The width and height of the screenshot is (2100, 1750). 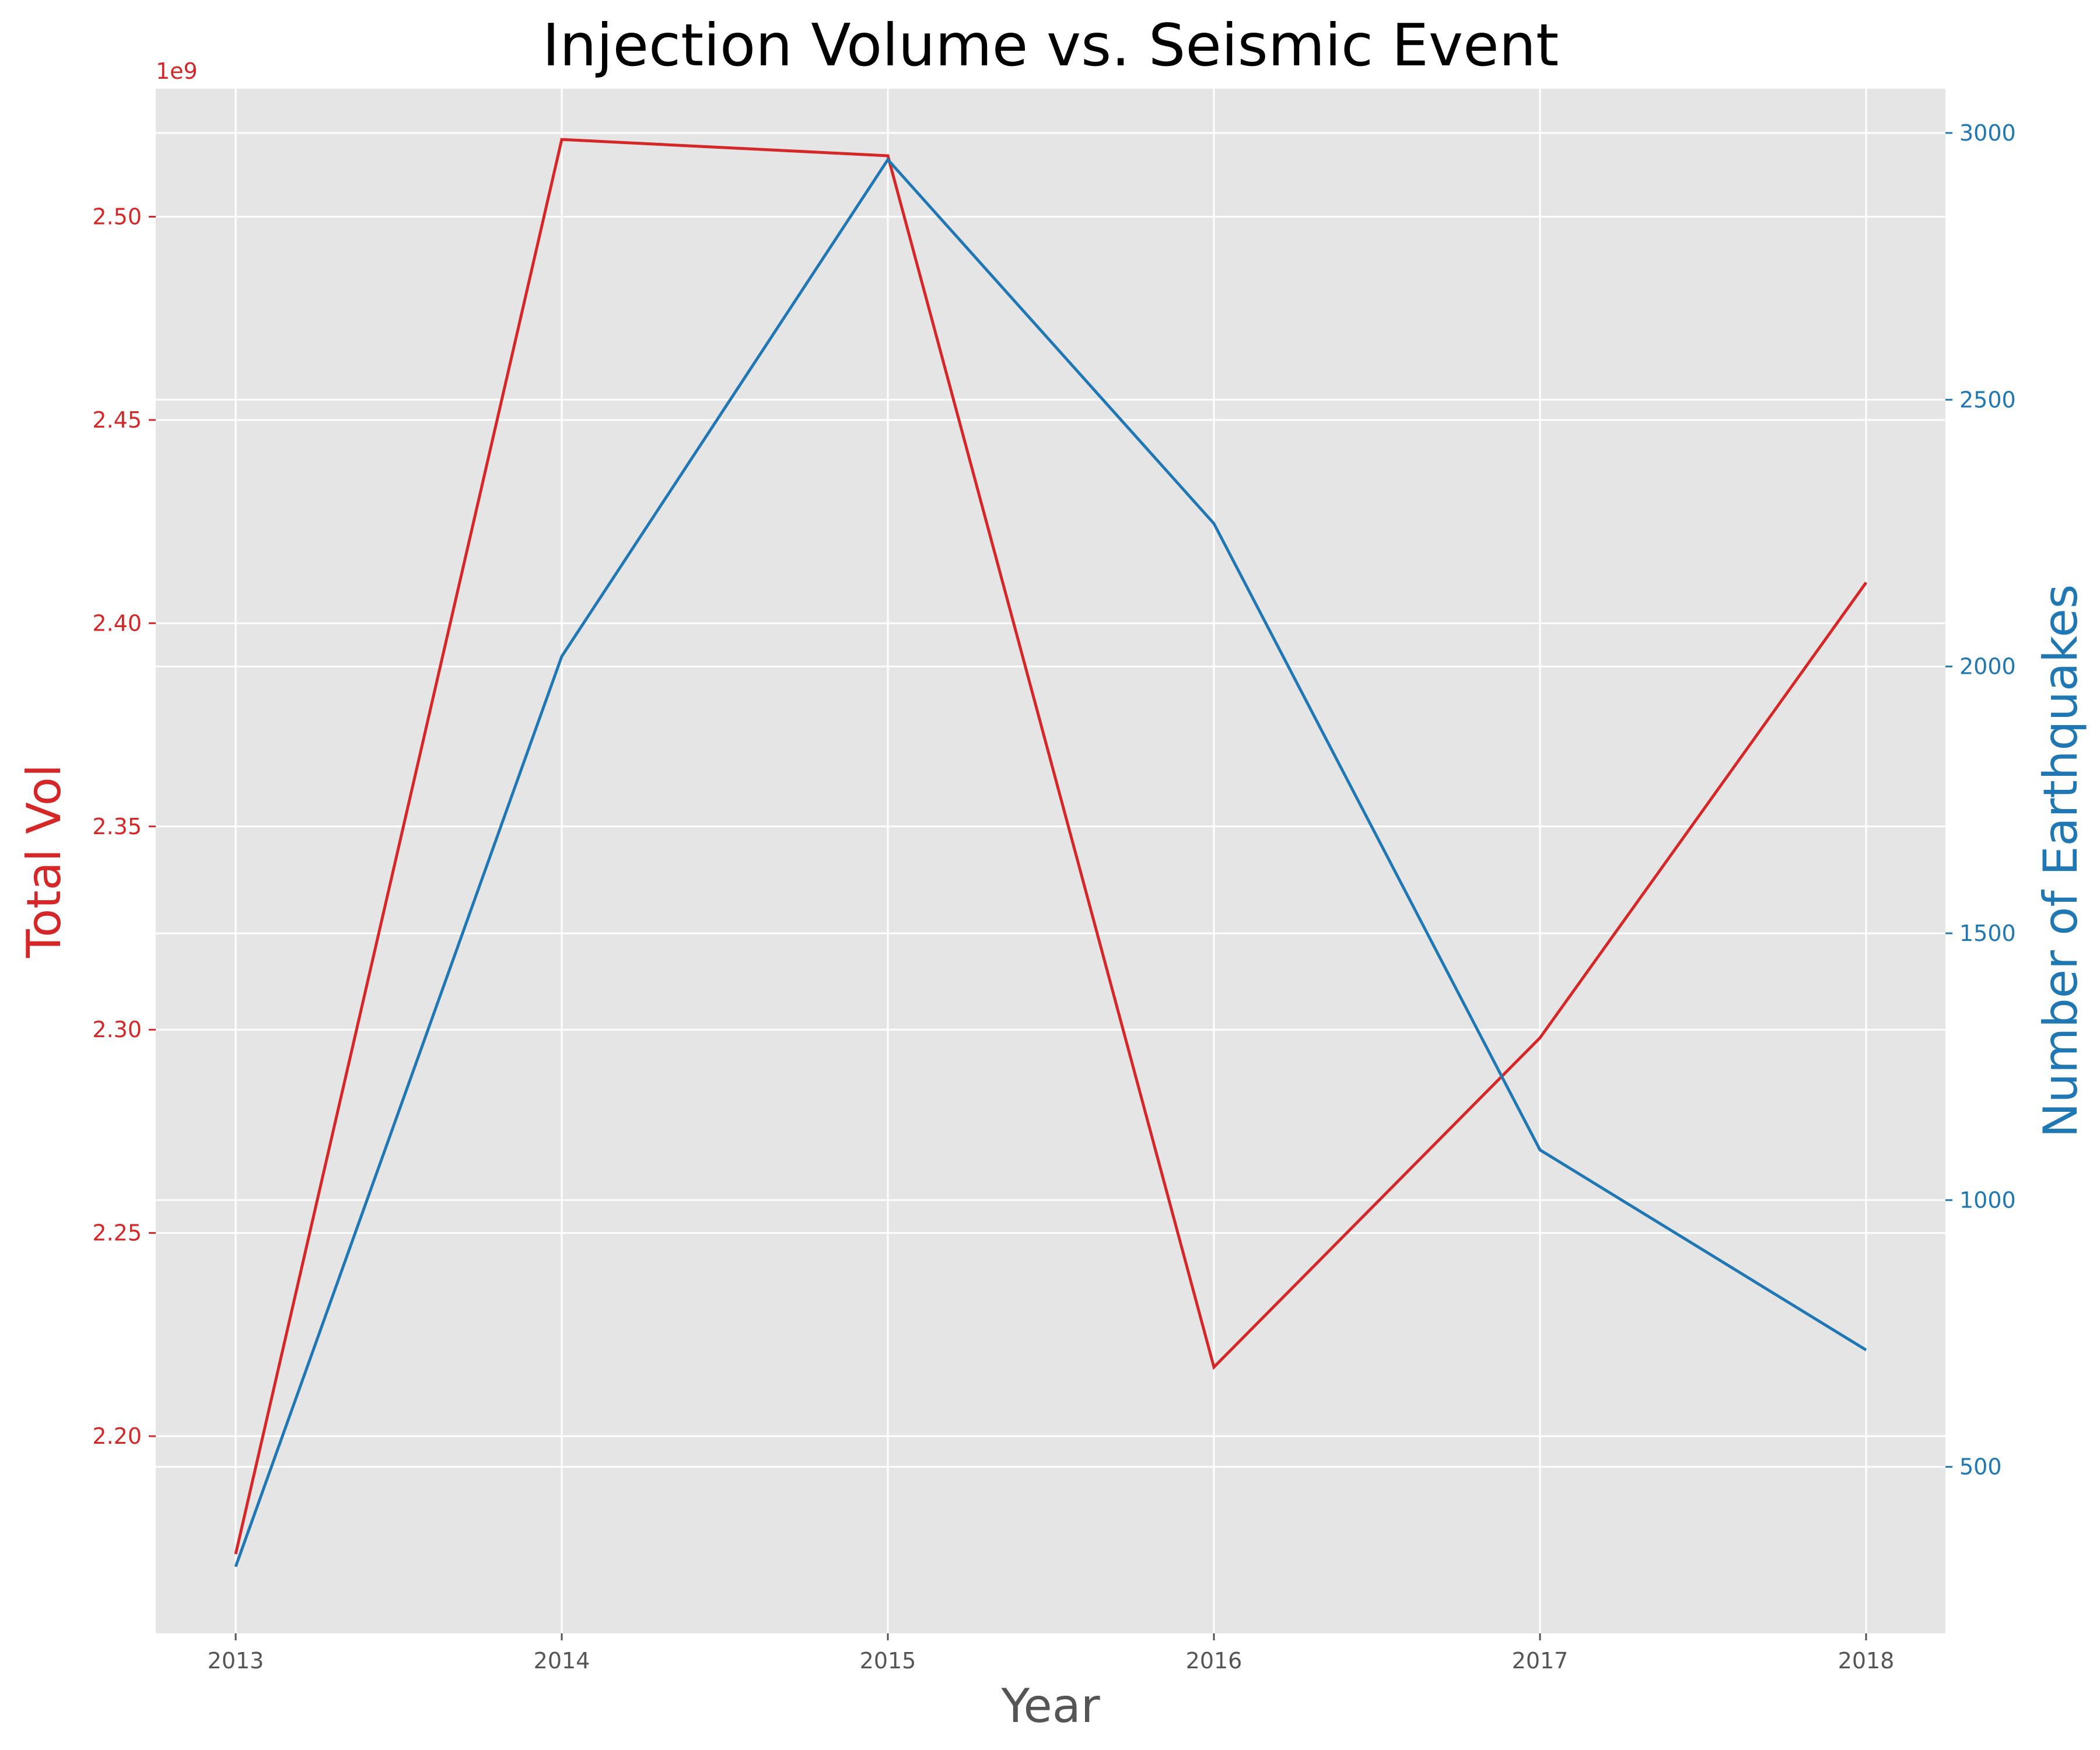 What do you see at coordinates (117, 217) in the screenshot?
I see `left-tick-label: 2.50` at bounding box center [117, 217].